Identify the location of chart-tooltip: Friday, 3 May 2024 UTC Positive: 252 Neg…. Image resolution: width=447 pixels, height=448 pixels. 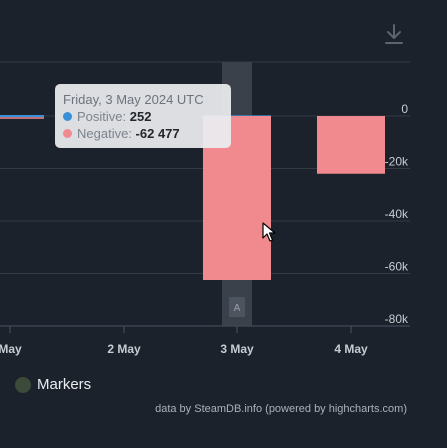
(143, 116).